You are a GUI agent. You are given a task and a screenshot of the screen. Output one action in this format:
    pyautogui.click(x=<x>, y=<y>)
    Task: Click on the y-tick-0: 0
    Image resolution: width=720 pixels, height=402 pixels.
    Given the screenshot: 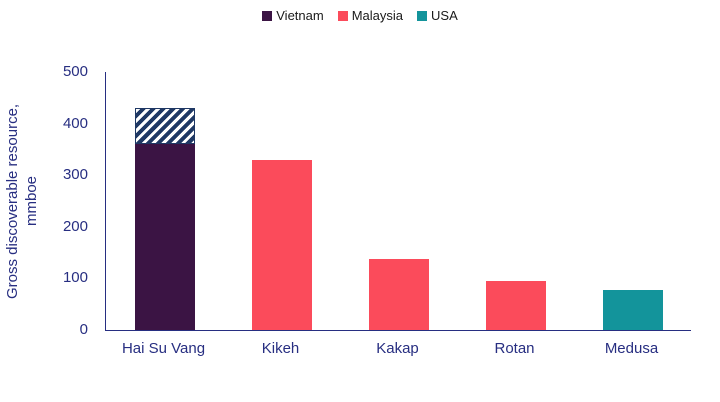 What is the action you would take?
    pyautogui.click(x=83, y=329)
    